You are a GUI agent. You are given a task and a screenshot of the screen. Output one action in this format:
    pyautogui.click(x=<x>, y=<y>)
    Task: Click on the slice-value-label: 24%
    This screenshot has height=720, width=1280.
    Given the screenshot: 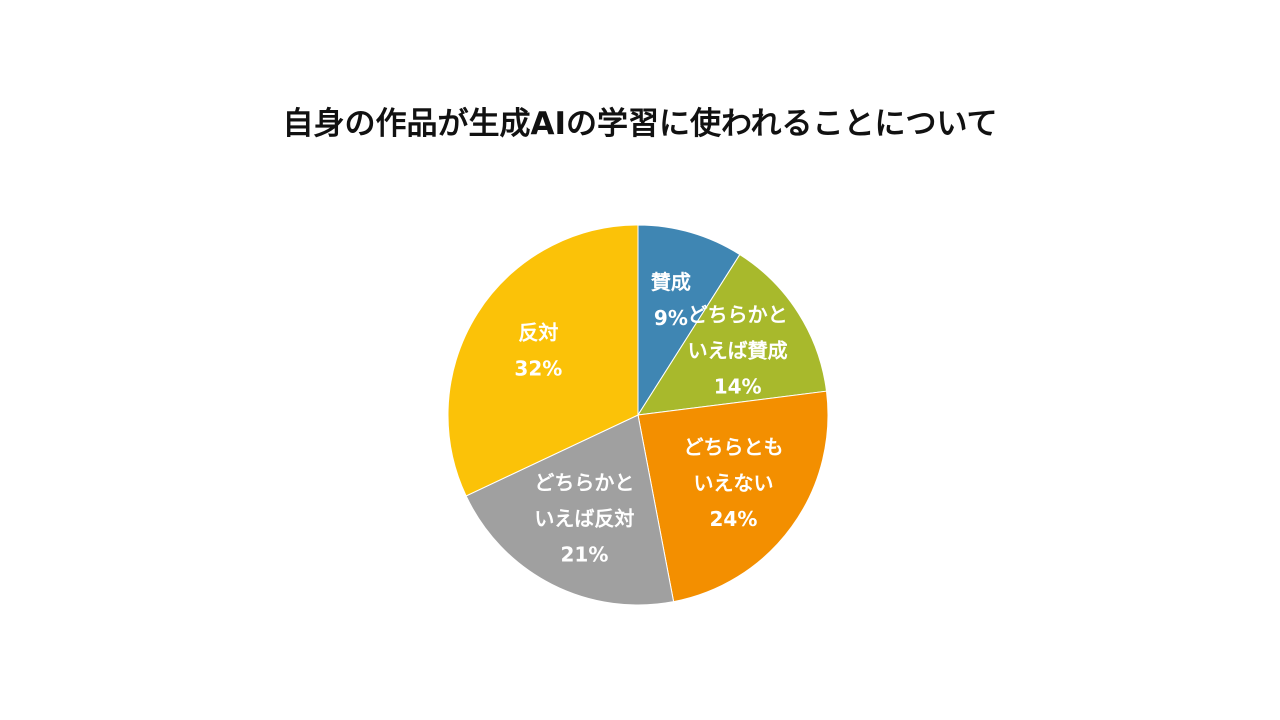 What is the action you would take?
    pyautogui.click(x=734, y=519)
    